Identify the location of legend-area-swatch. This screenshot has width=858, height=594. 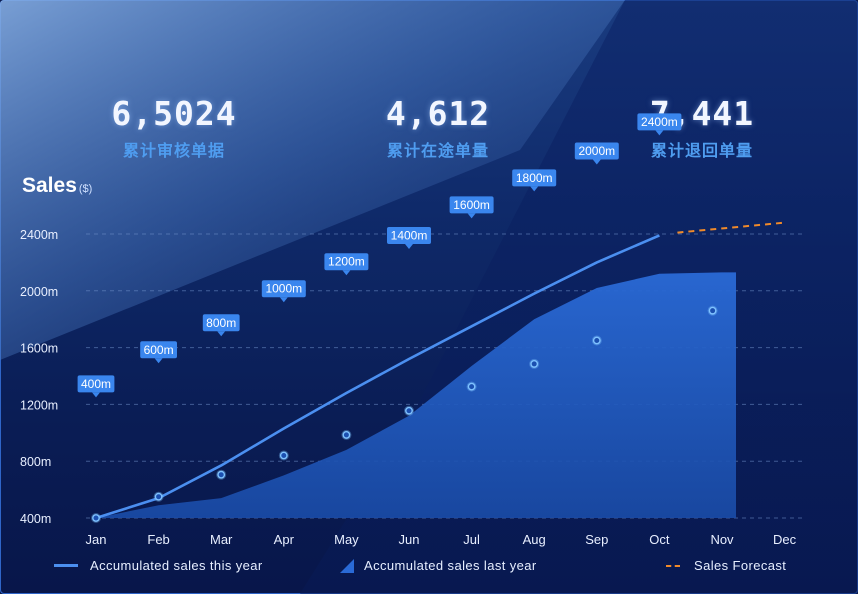
(347, 565).